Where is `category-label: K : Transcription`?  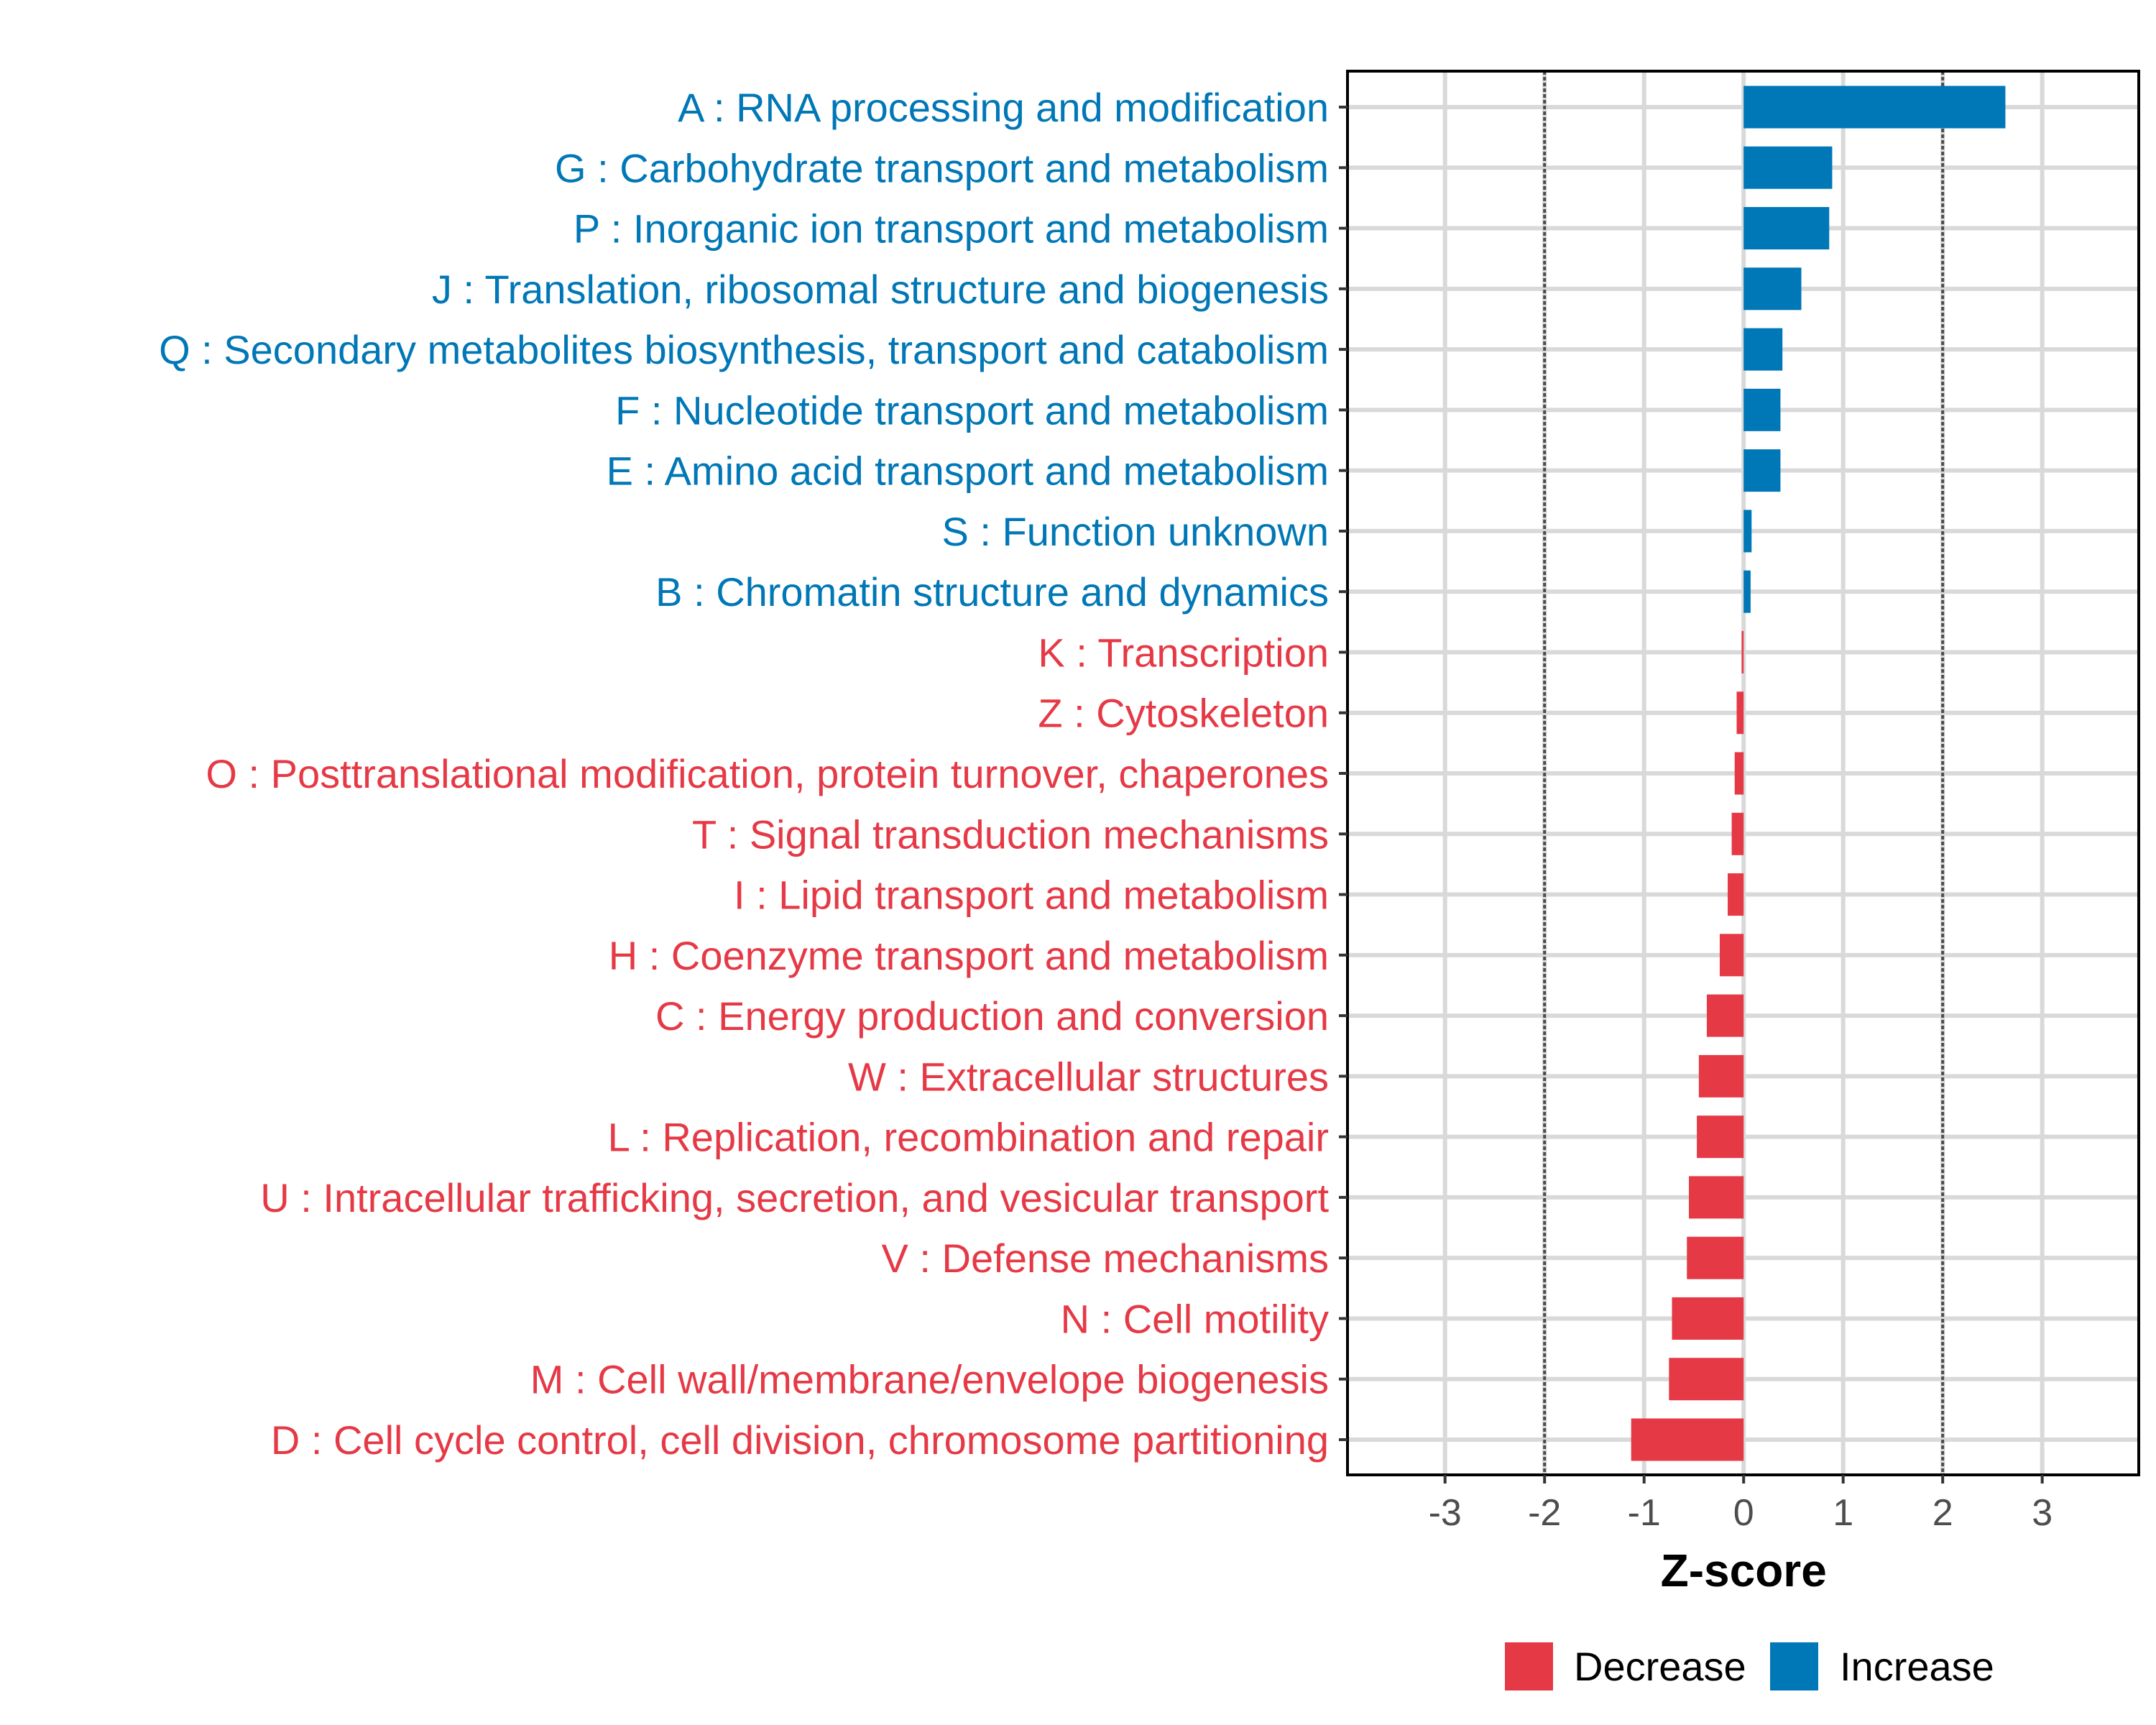
category-label: K : Transcription is located at coordinates (1183, 652).